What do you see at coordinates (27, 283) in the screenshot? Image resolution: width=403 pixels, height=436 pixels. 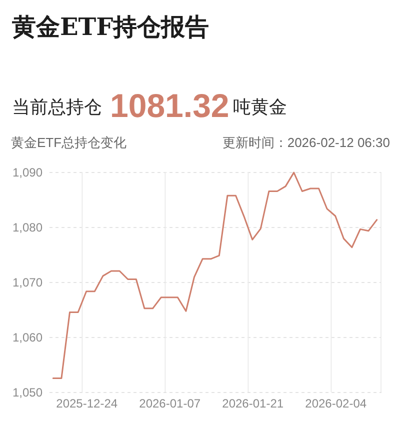 I see `y-tick-label: 1,070` at bounding box center [27, 283].